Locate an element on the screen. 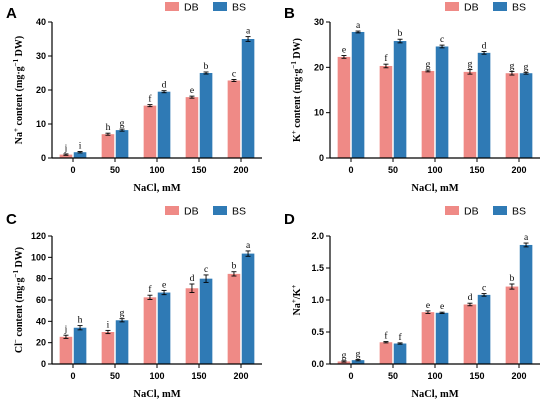 The image size is (550, 410). y-axis-label-part: content (mg·g is located at coordinates (19, 308).